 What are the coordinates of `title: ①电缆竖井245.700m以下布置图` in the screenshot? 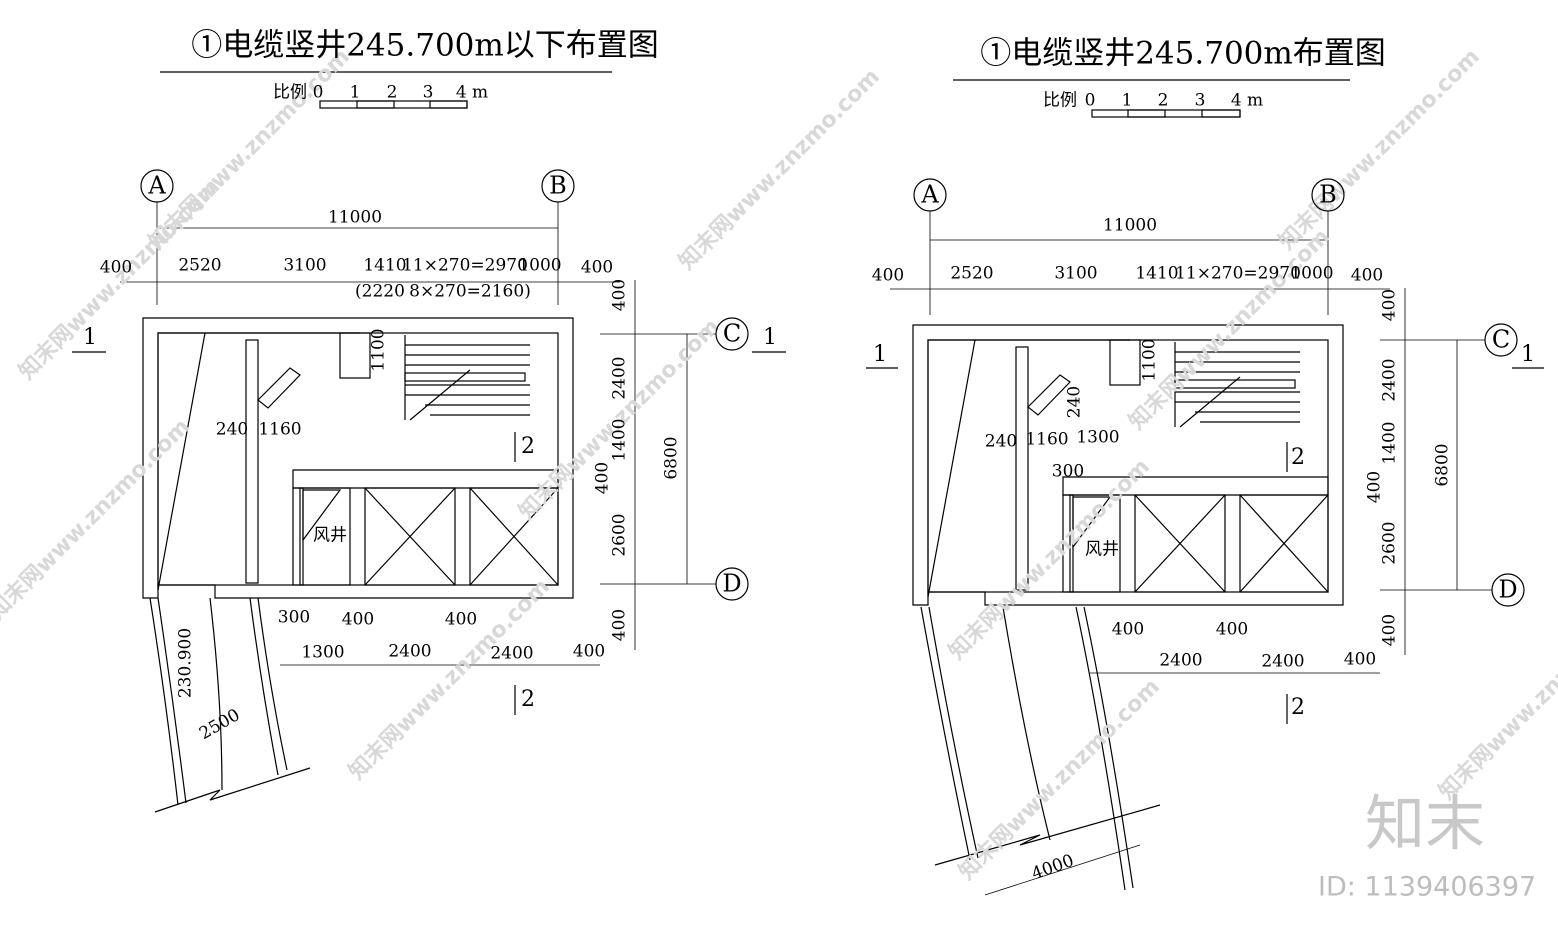 It's located at (425, 46).